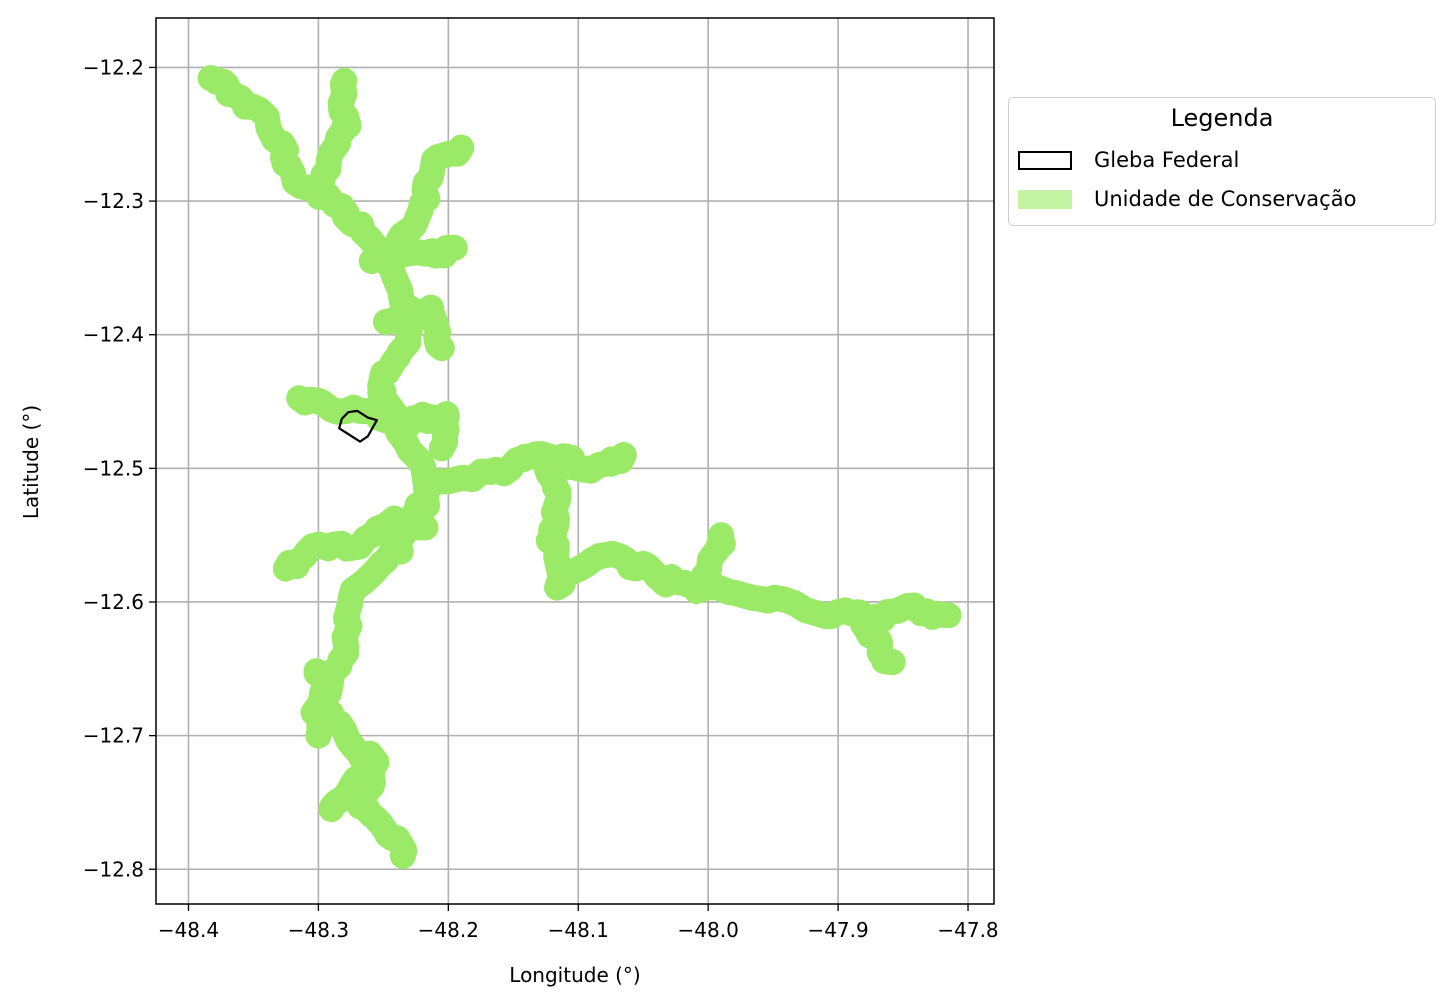 This screenshot has width=1456, height=1006. I want to click on legend-entry-gleba: Gleba Federal, so click(1128, 160).